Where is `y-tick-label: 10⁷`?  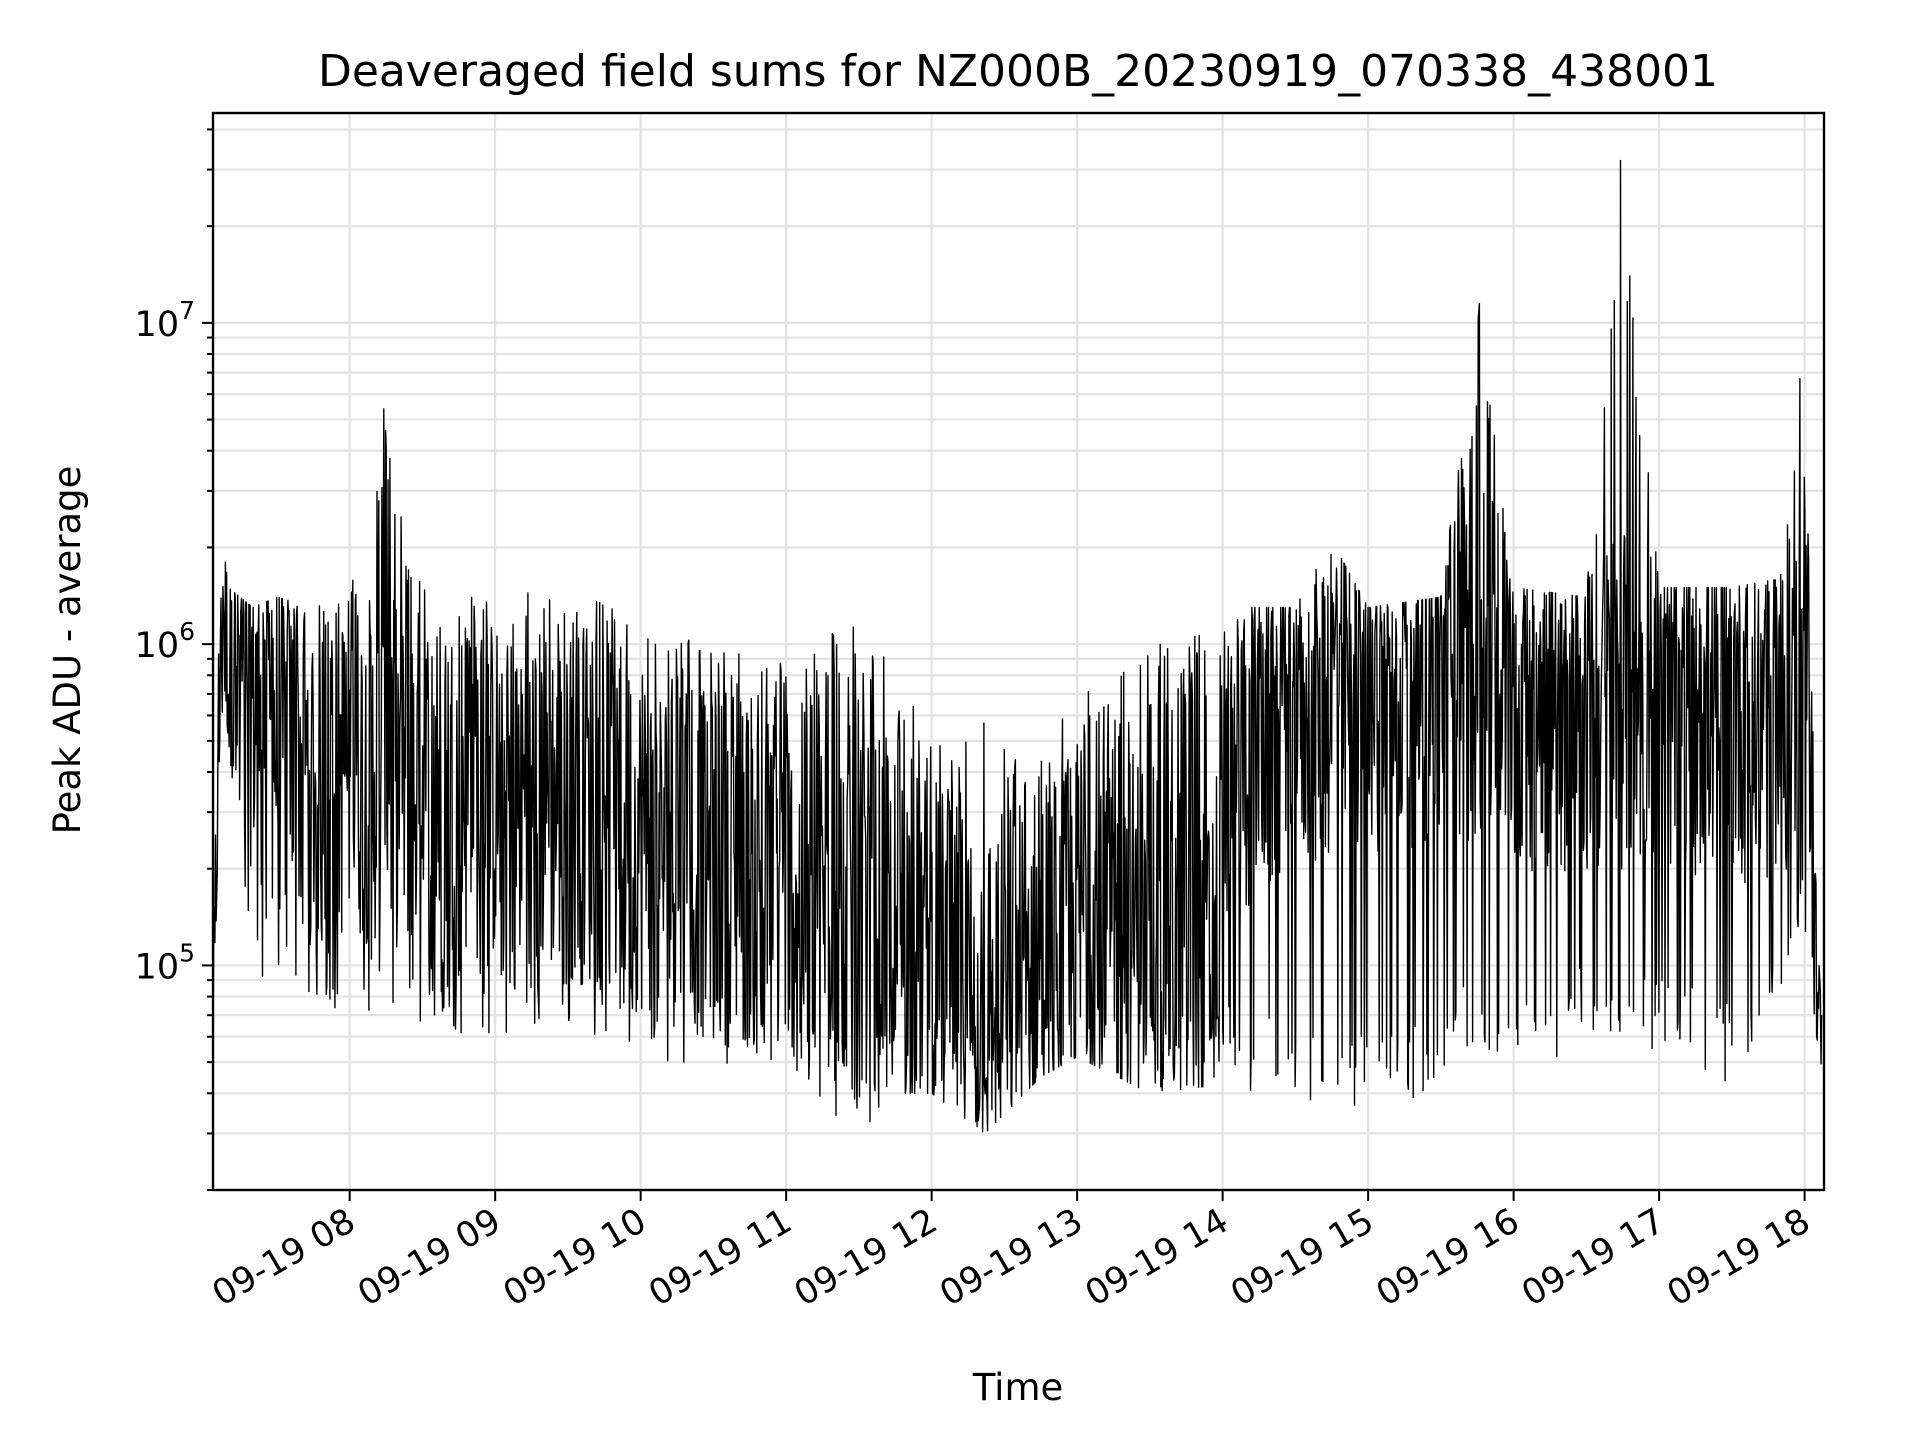
y-tick-label: 10⁷ is located at coordinates (165, 320).